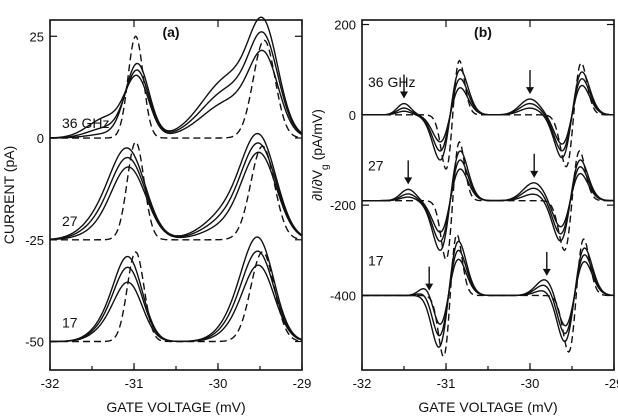  Describe the element at coordinates (325, 167) in the screenshot. I see `y-axis-title-sub: g` at that location.